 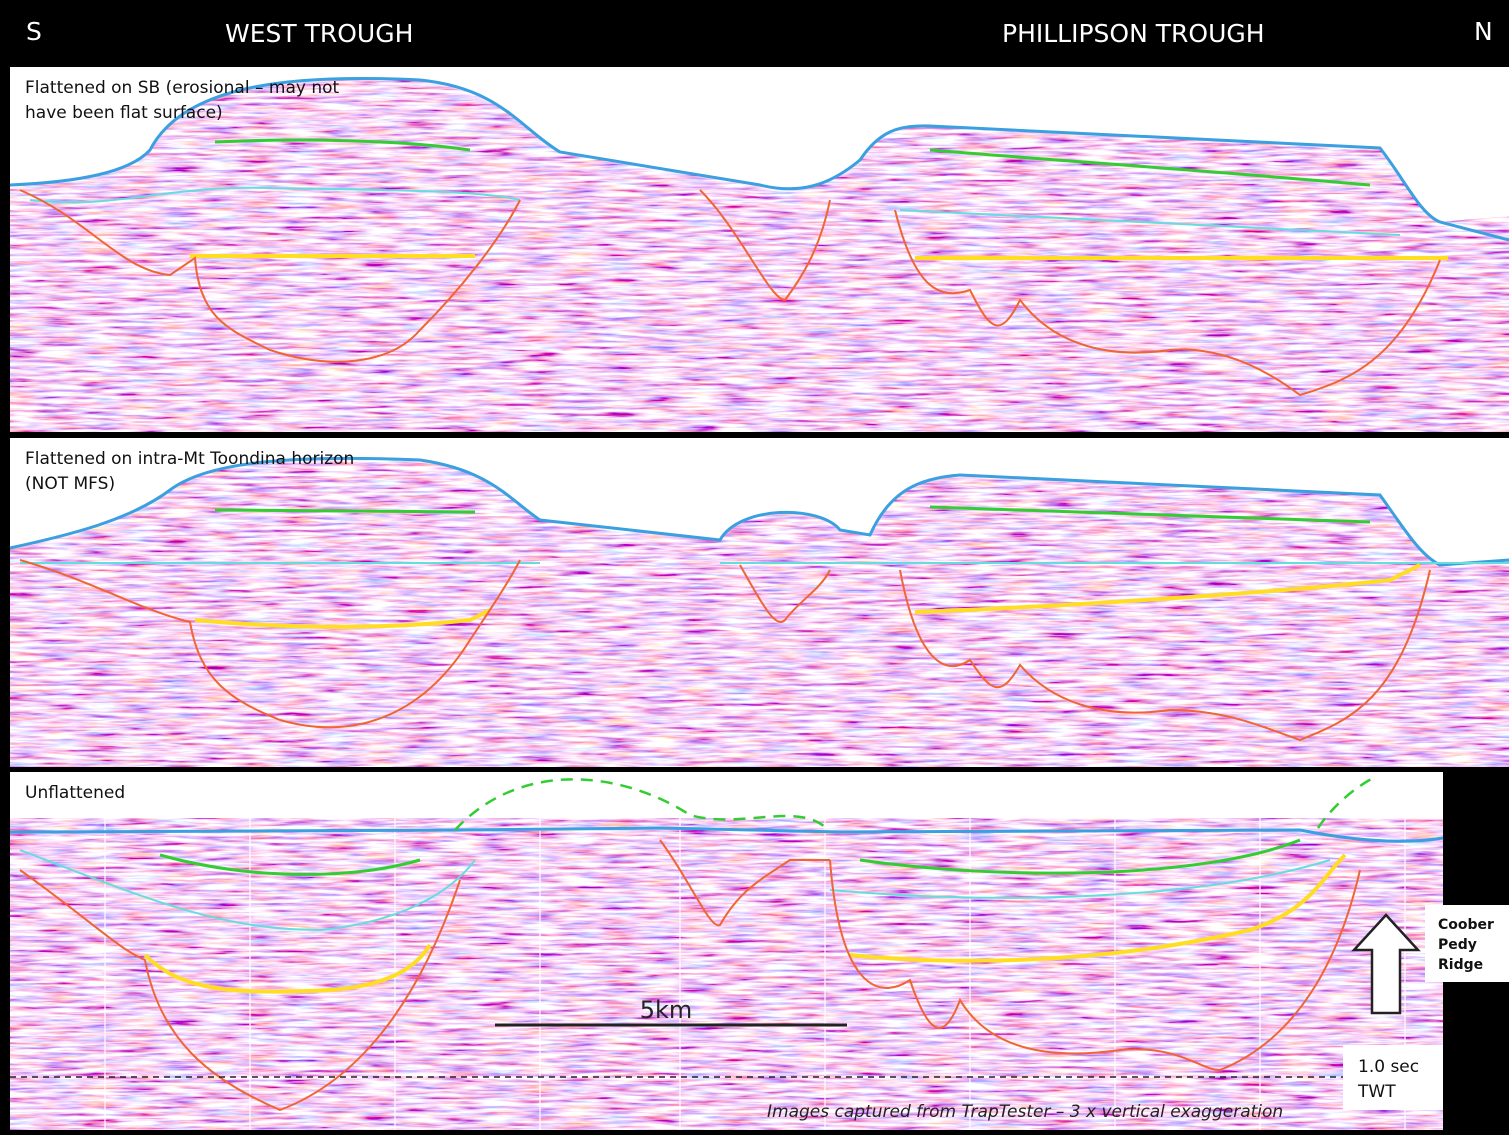 I want to click on panel-label: have been flat surface), so click(x=124, y=113).